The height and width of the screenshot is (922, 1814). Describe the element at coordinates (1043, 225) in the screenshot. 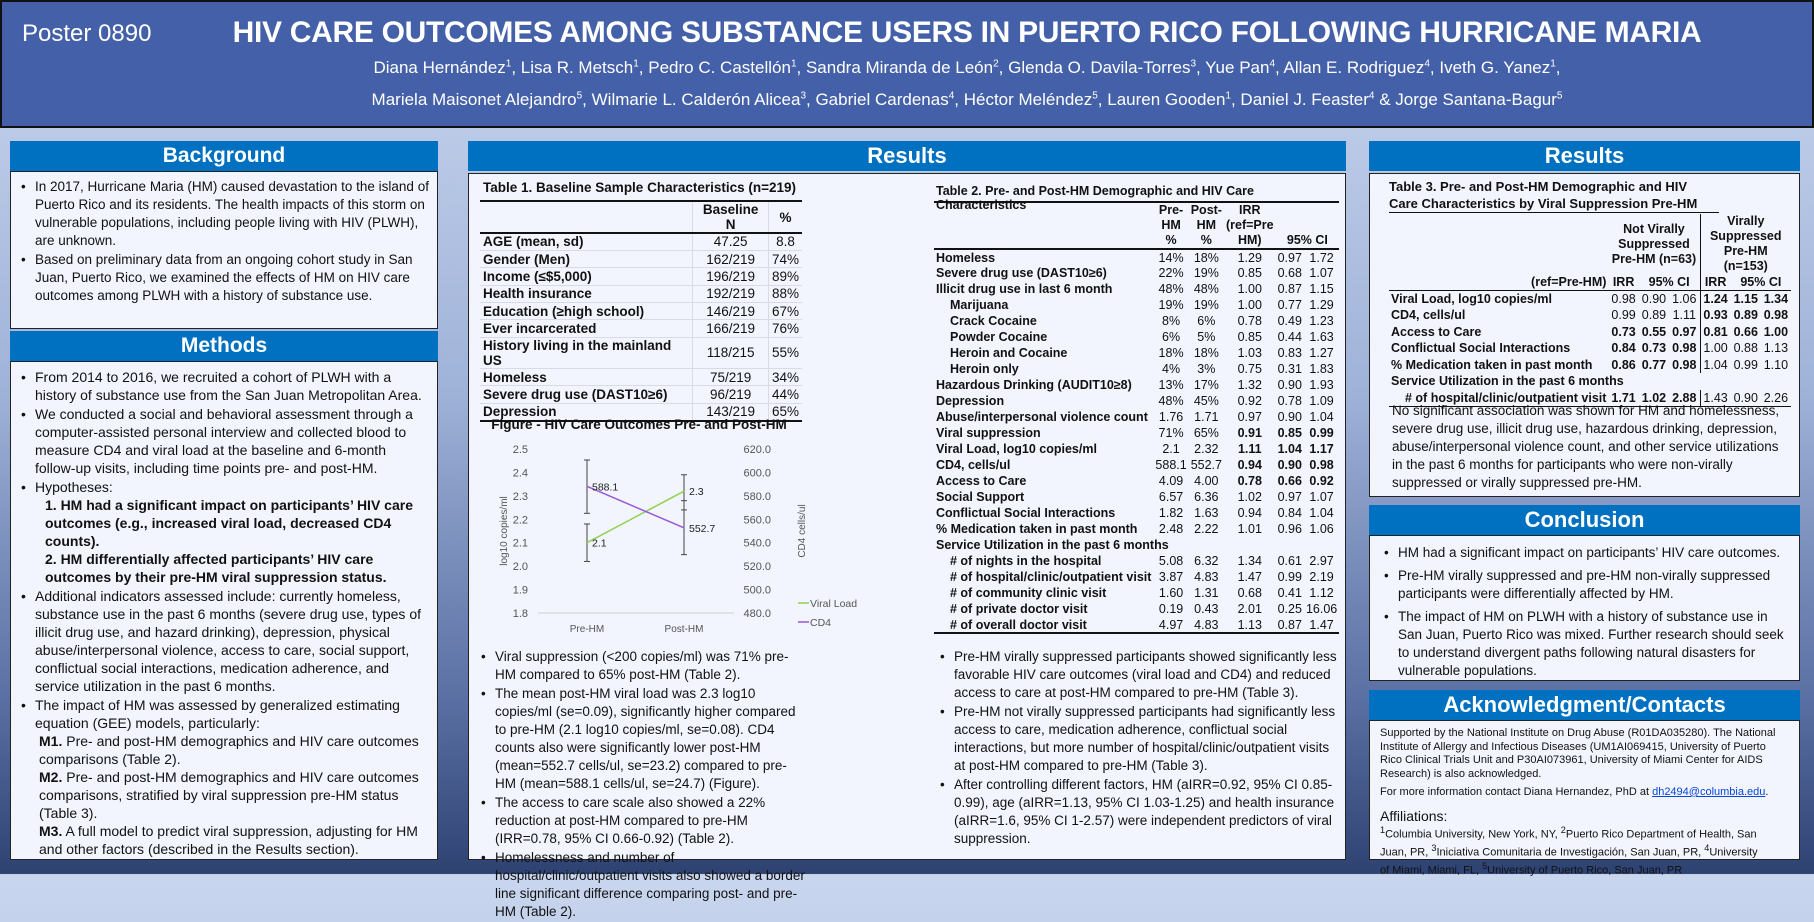

I see `table2-header-cell` at that location.